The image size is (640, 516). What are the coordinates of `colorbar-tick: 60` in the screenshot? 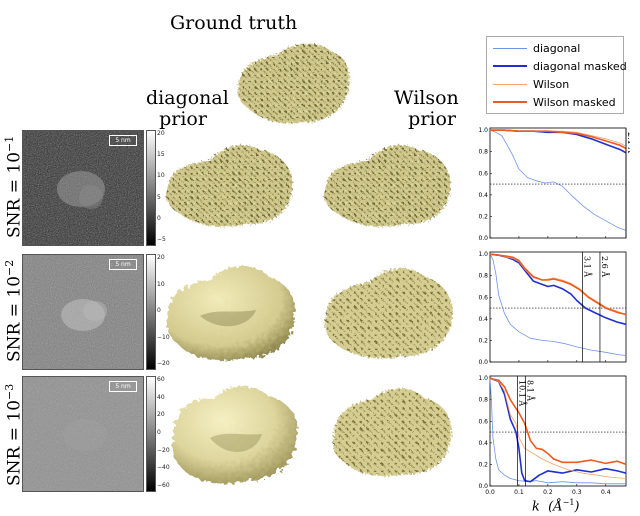 It's located at (161, 379).